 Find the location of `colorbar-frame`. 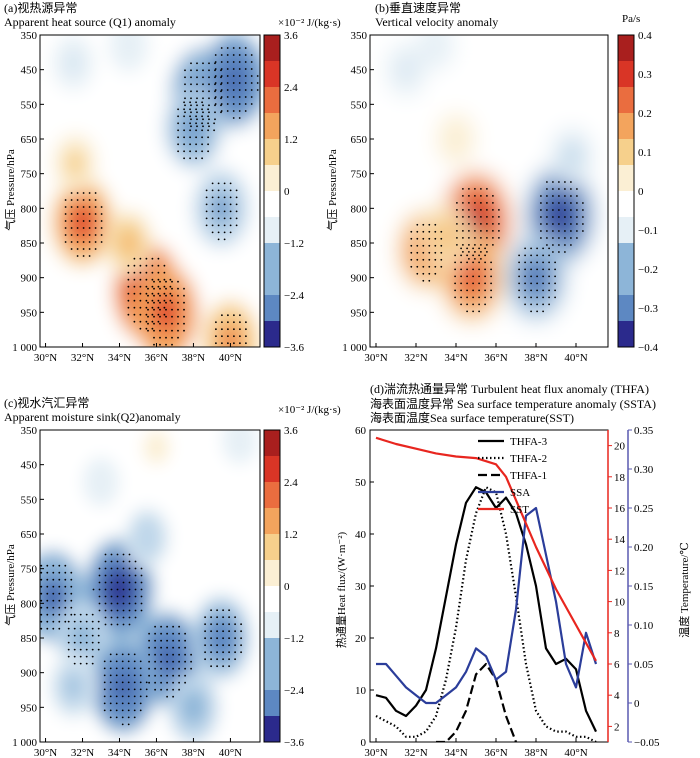

colorbar-frame is located at coordinates (626, 191).